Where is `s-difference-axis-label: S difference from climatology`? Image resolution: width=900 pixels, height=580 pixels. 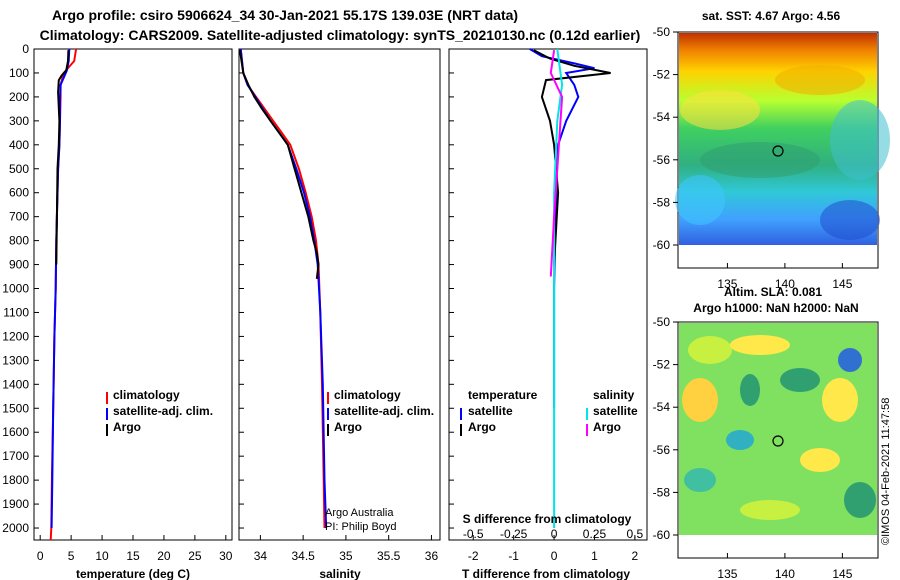 s-difference-axis-label: S difference from climatology is located at coordinates (547, 519).